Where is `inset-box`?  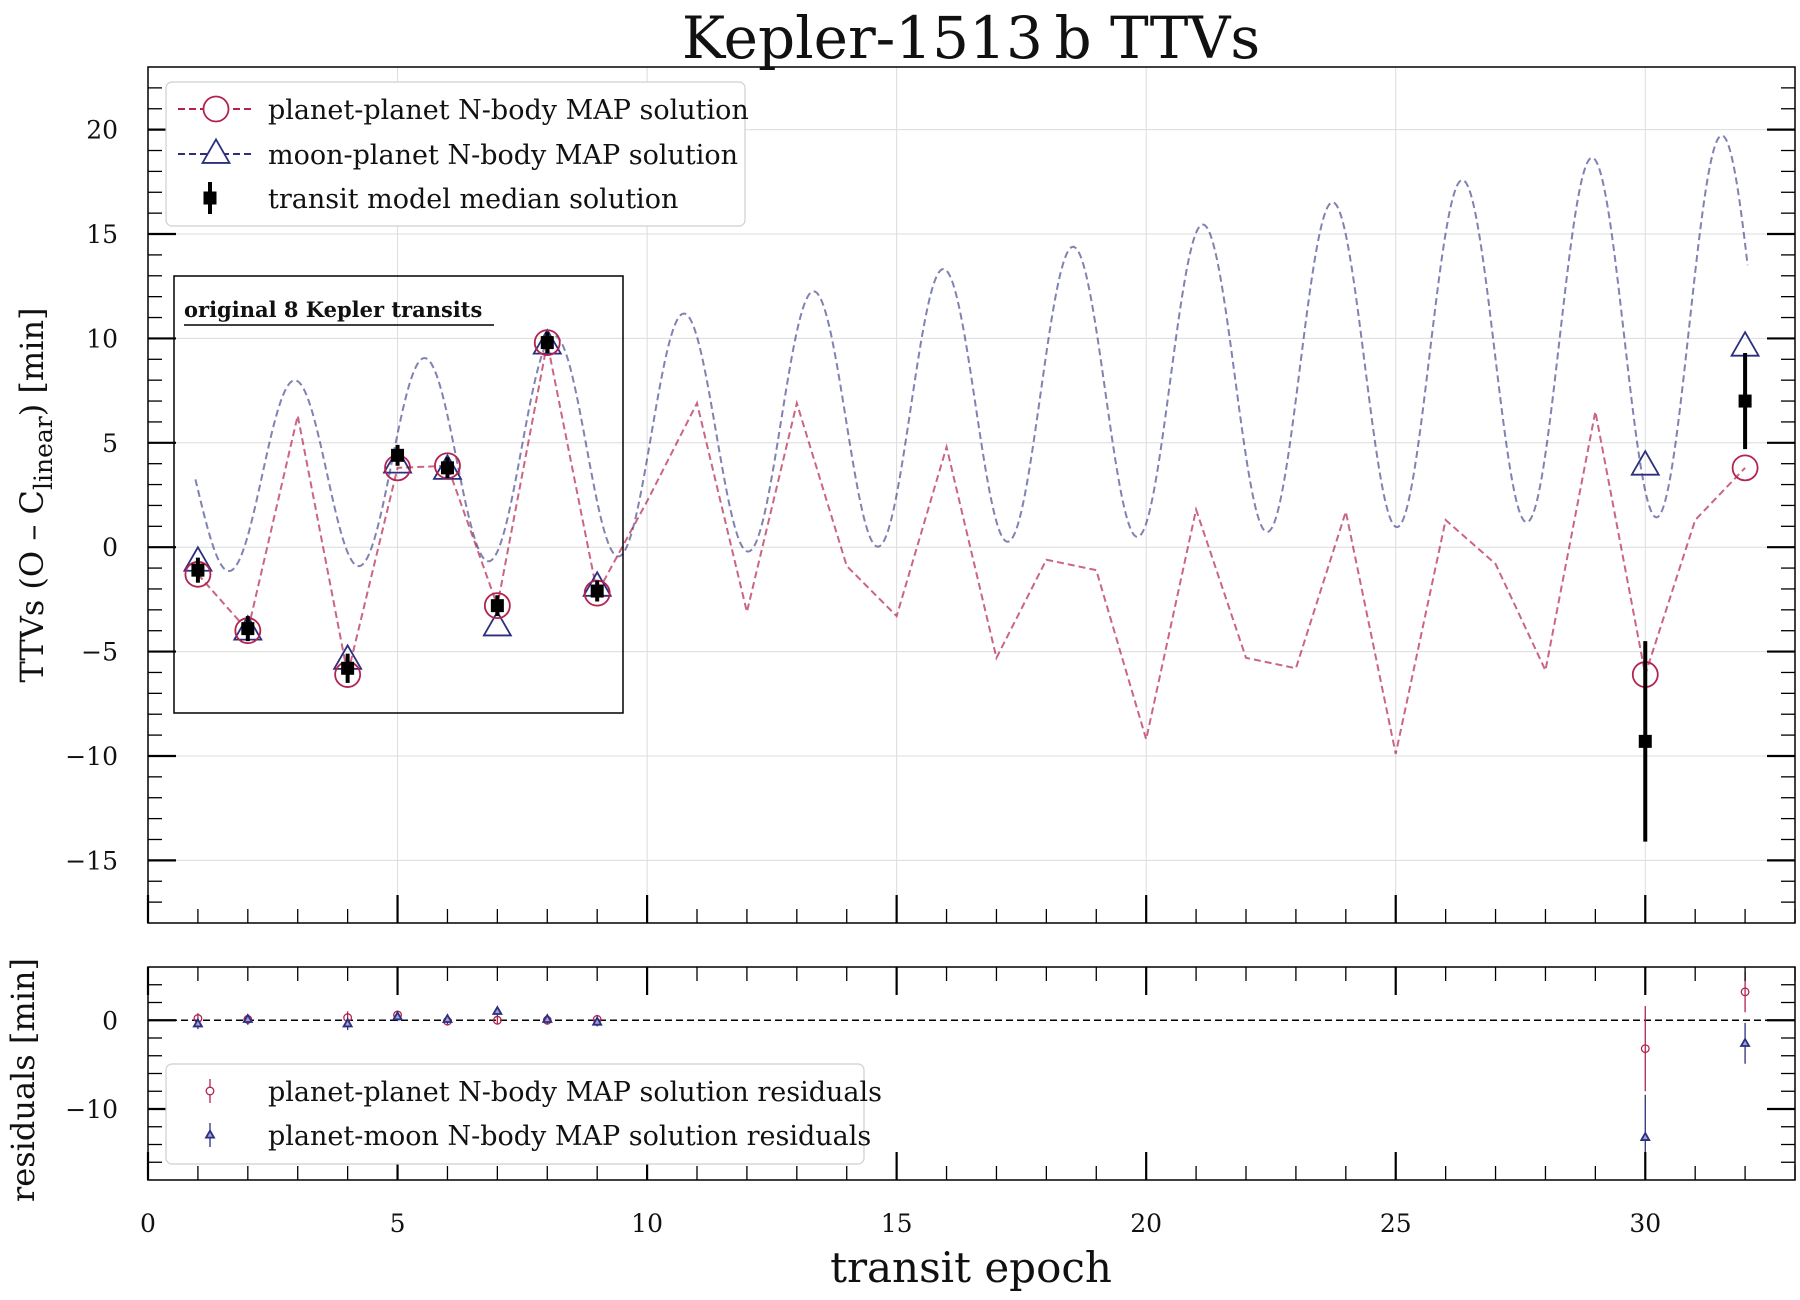 inset-box is located at coordinates (398, 494).